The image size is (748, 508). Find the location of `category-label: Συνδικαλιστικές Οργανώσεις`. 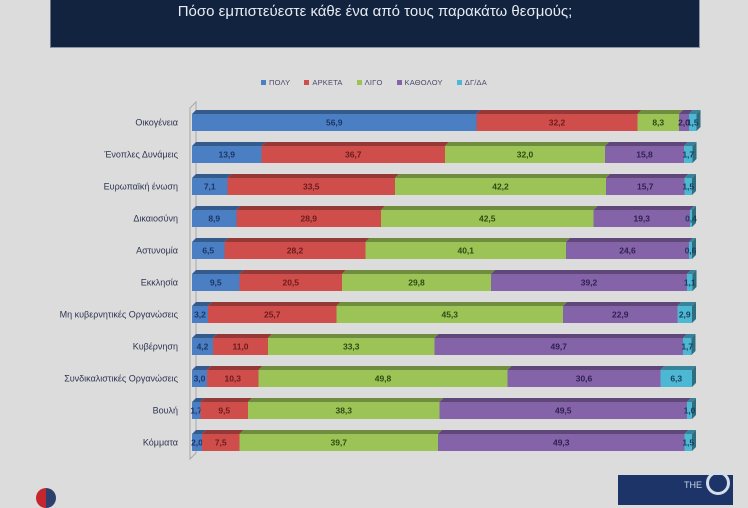

category-label: Συνδικαλιστικές Οργανώσεις is located at coordinates (121, 379).